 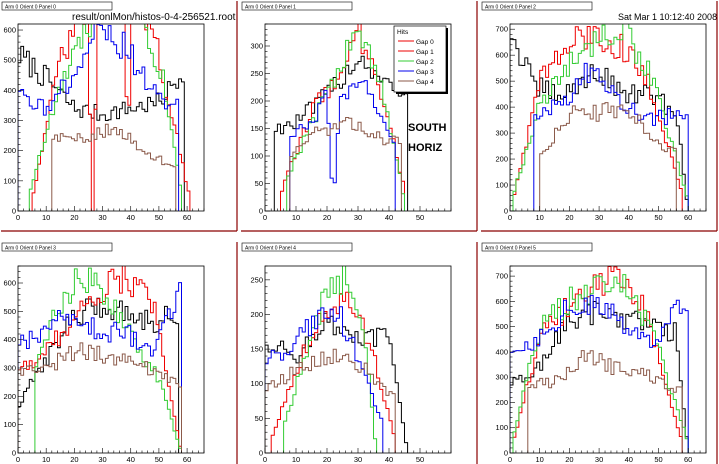 What do you see at coordinates (427, 128) in the screenshot?
I see `annotation-south: SOUTH` at bounding box center [427, 128].